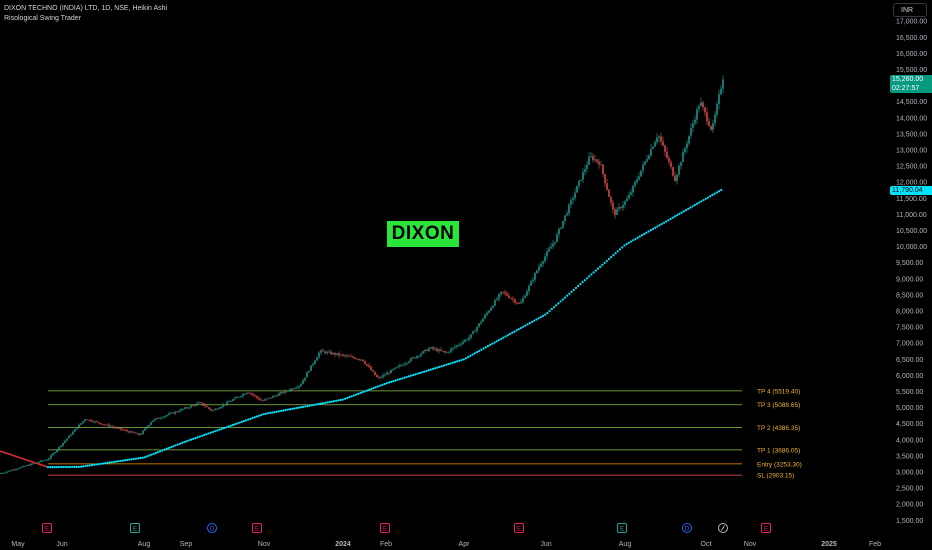  I want to click on split-marker, so click(723, 528).